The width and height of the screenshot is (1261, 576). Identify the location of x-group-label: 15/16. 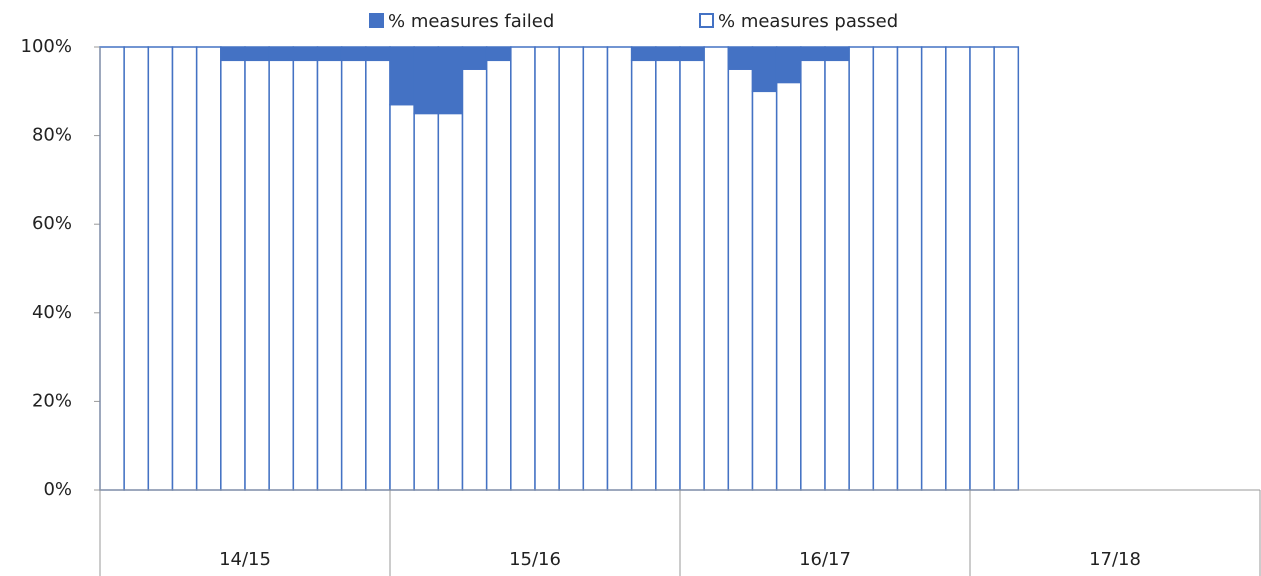
(535, 559).